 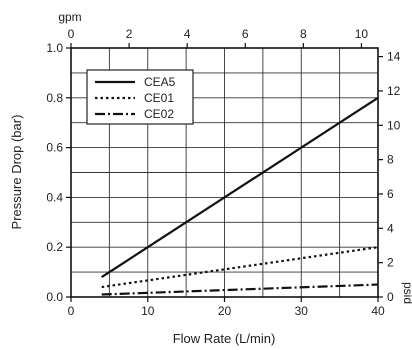 What do you see at coordinates (71, 311) in the screenshot?
I see `x-tick-label: 0` at bounding box center [71, 311].